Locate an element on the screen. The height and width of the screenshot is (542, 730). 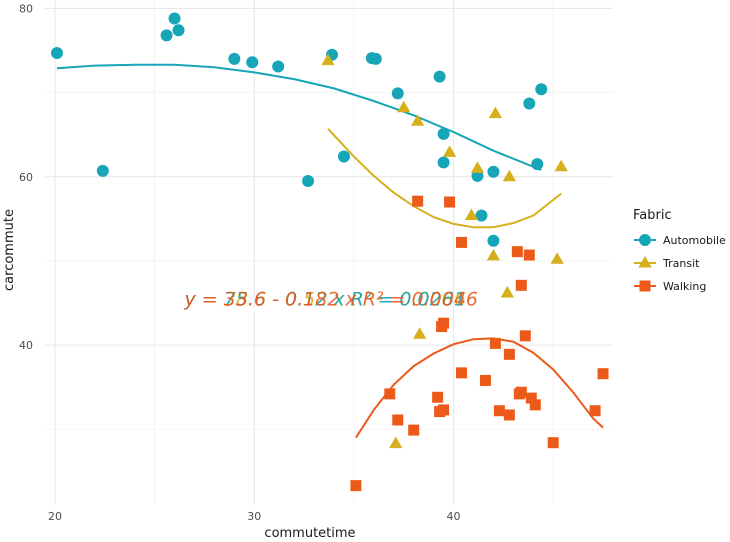
equation-label-0: y = 38.6 - 0.52 x R² = 0.0086 is located at coordinates (325, 300).